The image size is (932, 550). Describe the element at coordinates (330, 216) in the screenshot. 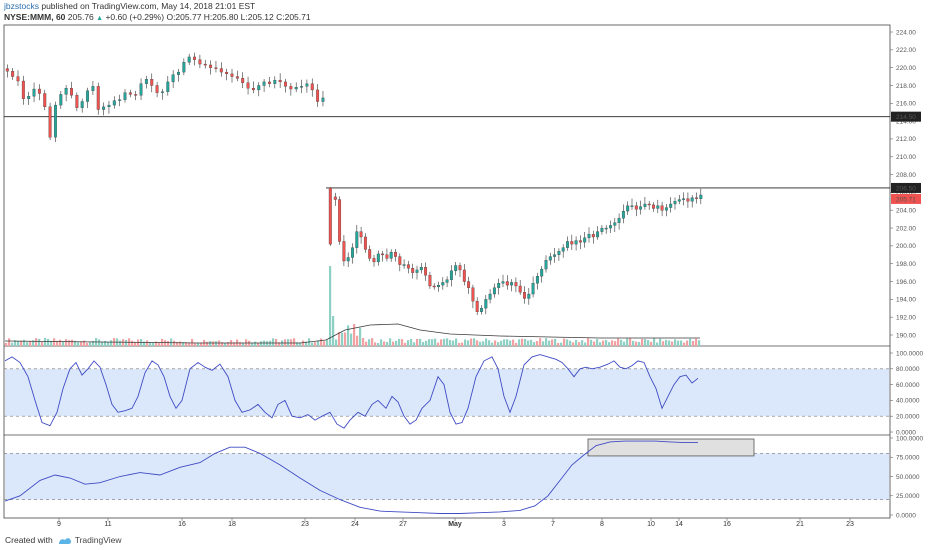

I see `gap-candle-body` at that location.